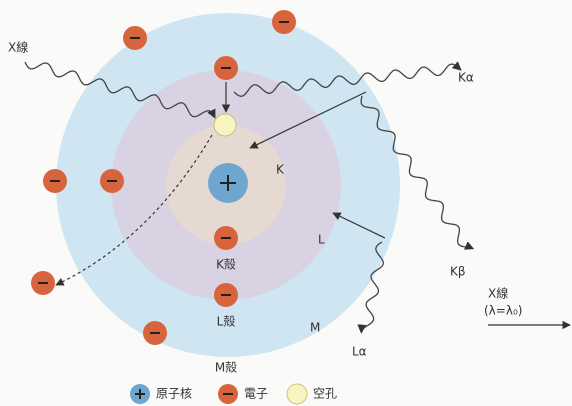 This screenshot has width=572, height=406. Describe the element at coordinates (226, 265) in the screenshot. I see `shell-name: K殻` at that location.